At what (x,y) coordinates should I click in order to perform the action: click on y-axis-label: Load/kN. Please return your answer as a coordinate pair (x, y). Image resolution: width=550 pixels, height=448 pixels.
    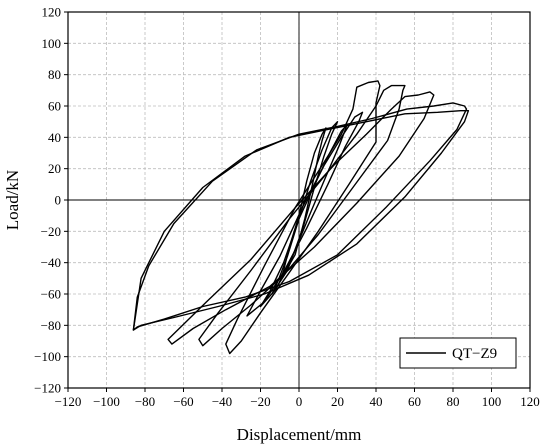
    Looking at the image, I should click on (12, 200).